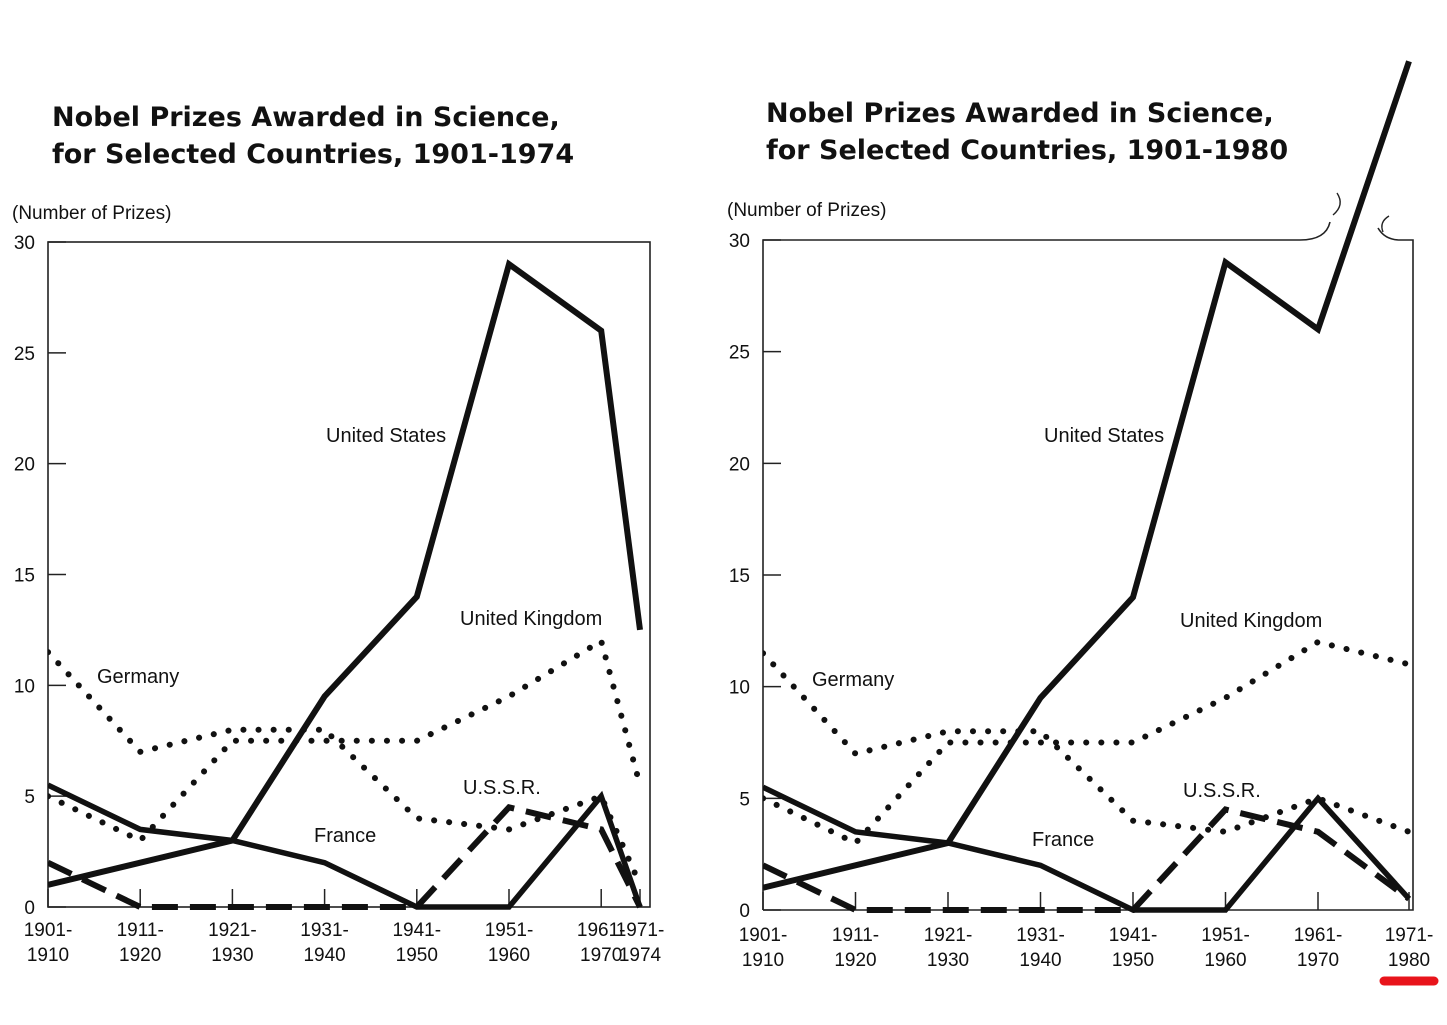 The height and width of the screenshot is (1025, 1447). Describe the element at coordinates (313, 154) in the screenshot. I see `chart-title-line2: for Selected Countries, 1901-1974` at that location.